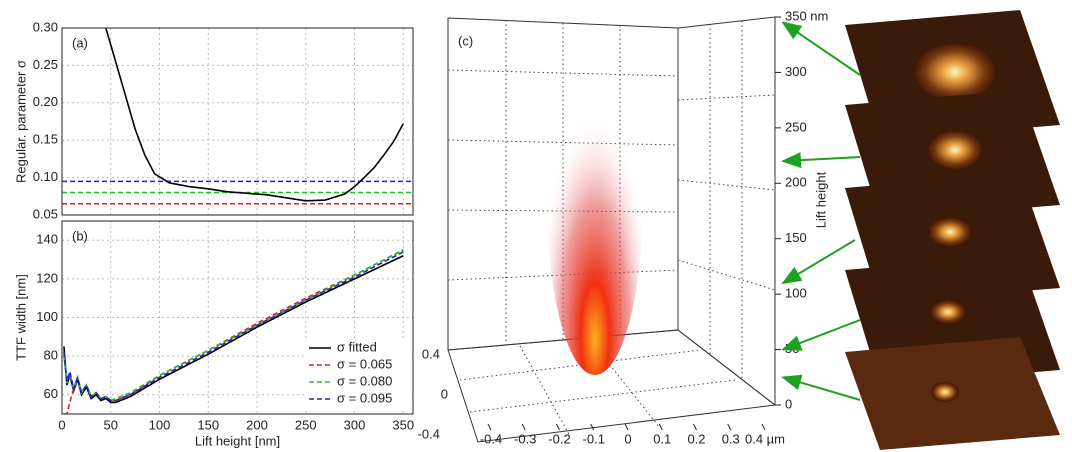  Describe the element at coordinates (355, 424) in the screenshot. I see `x-tick-label: 300` at that location.